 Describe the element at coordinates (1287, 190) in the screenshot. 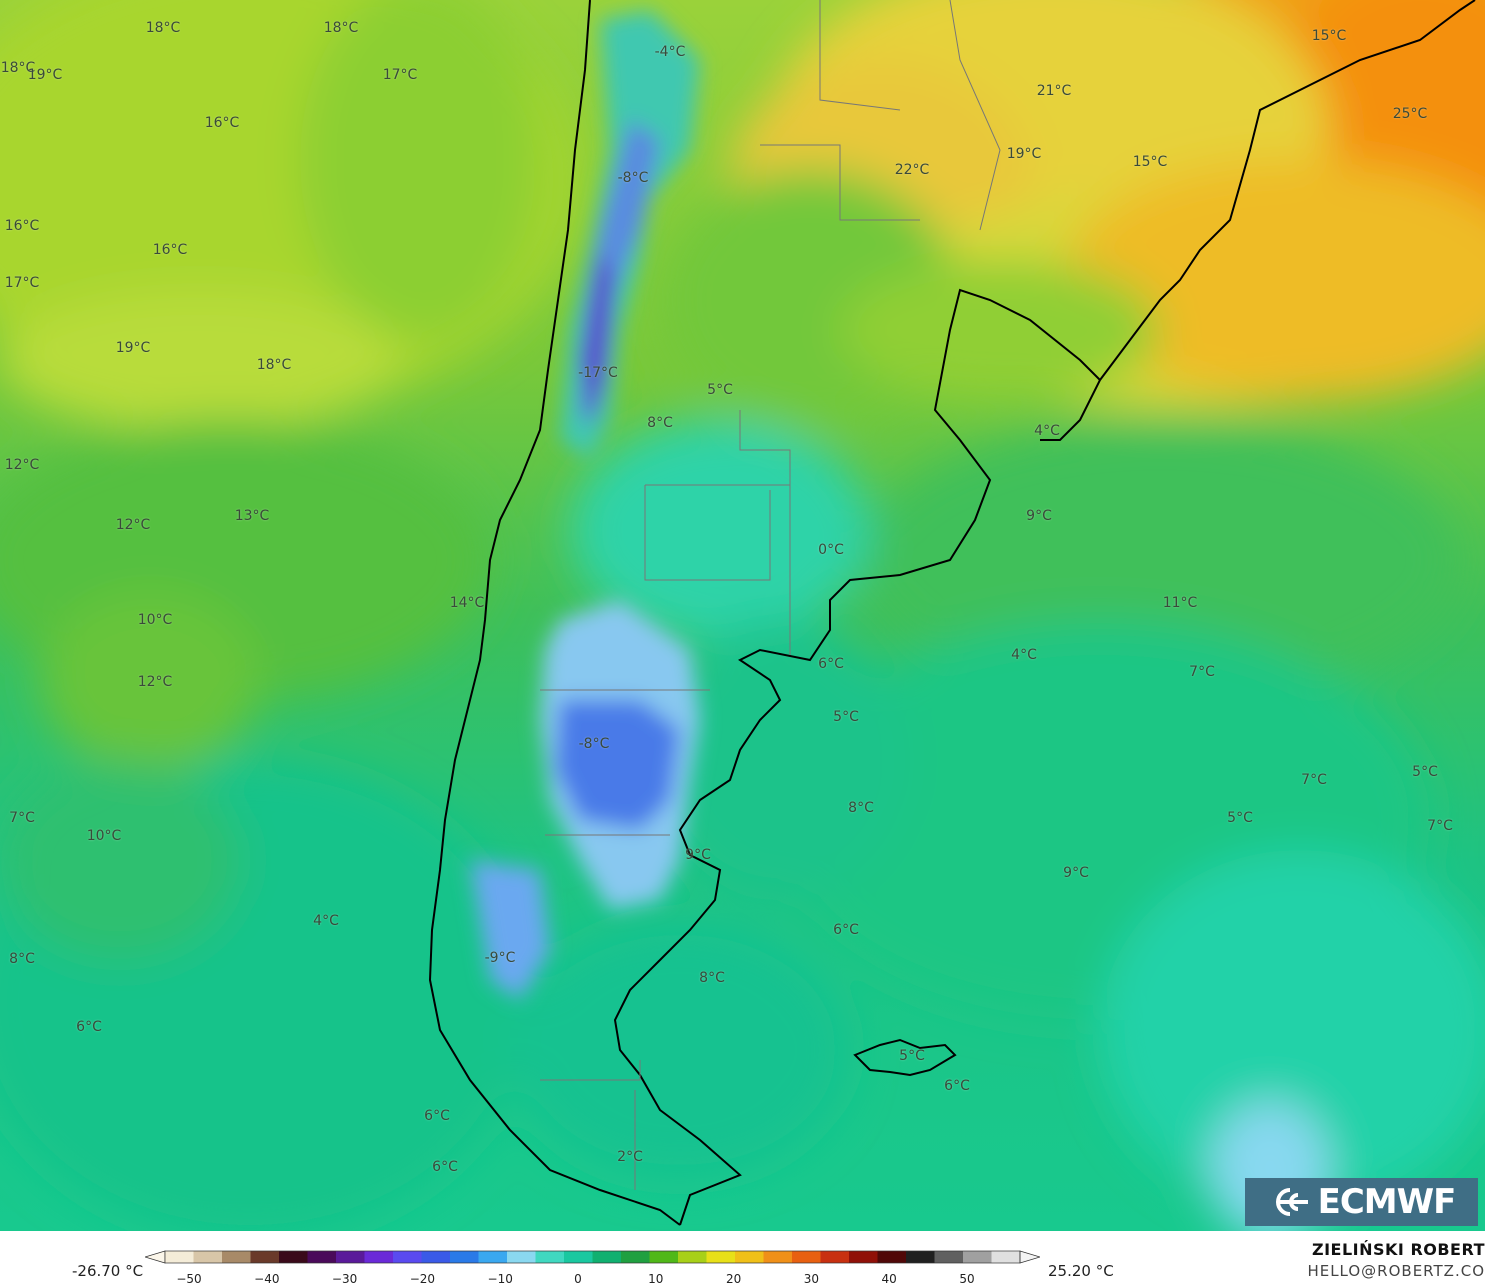

I see `brazil-coast` at that location.